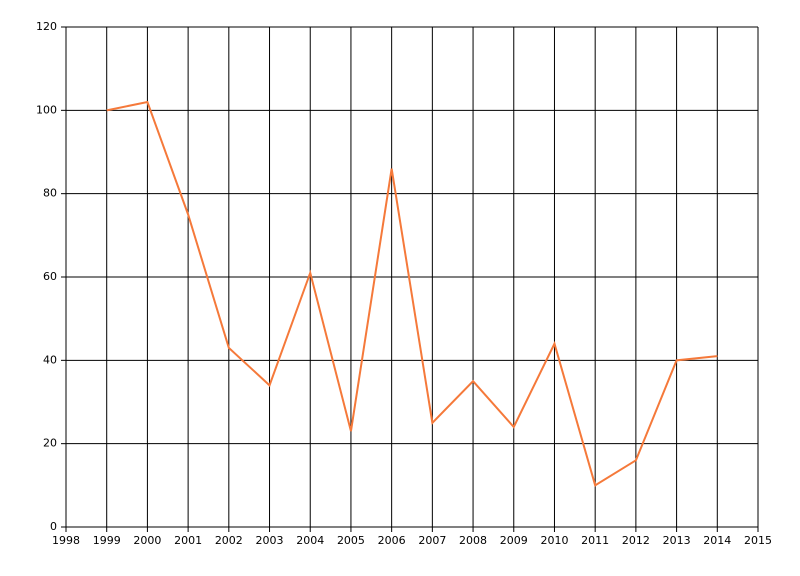 The width and height of the screenshot is (800, 576). Describe the element at coordinates (107, 540) in the screenshot. I see `x-tick-label: 1999` at that location.